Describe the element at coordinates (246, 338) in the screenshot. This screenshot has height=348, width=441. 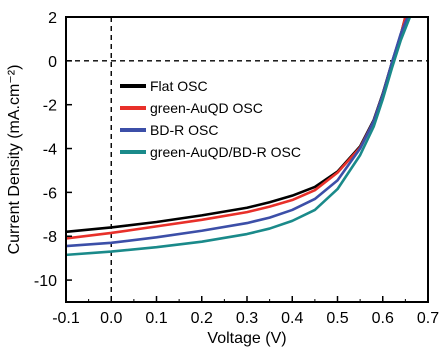
I see `x-axis-title: Voltage (V)` at that location.